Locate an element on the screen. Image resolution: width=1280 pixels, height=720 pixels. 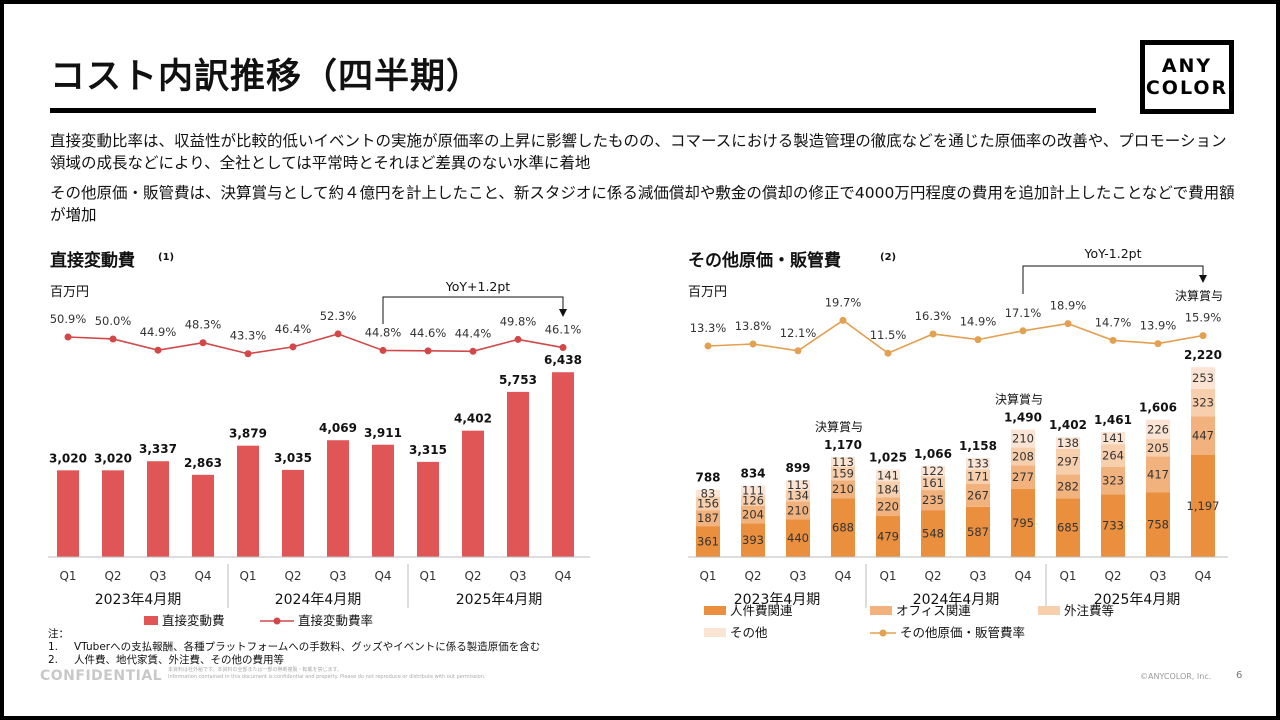
chart2-segment-label: 220 is located at coordinates (888, 507).